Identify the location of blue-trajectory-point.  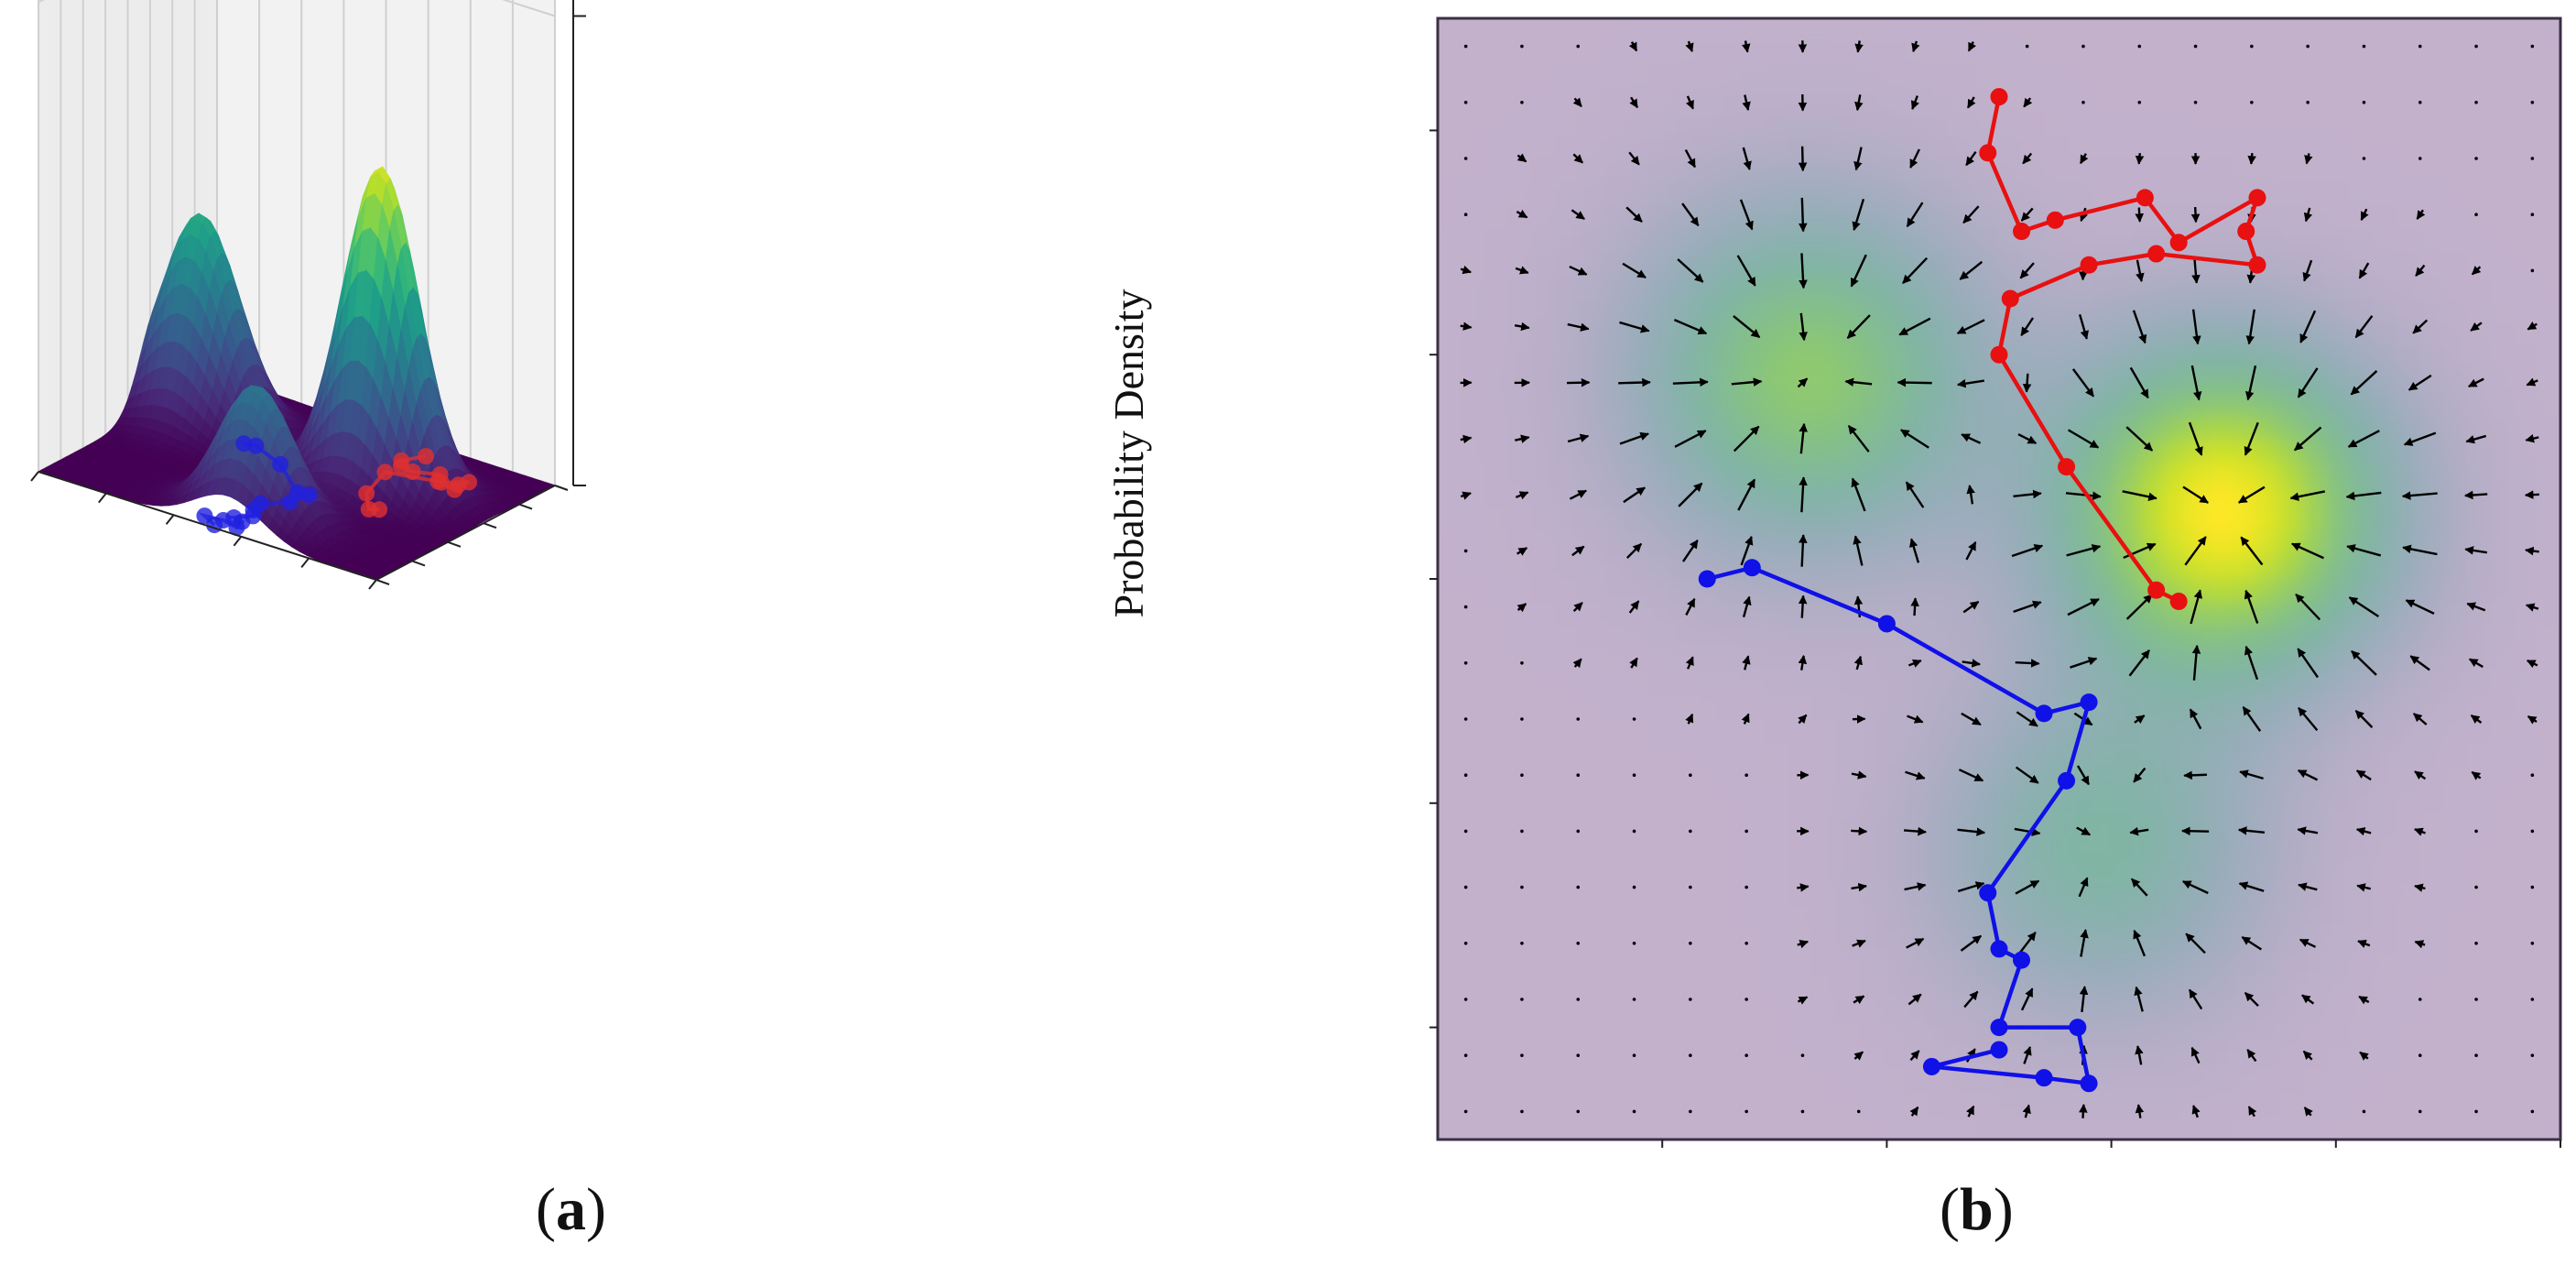
(1999, 949).